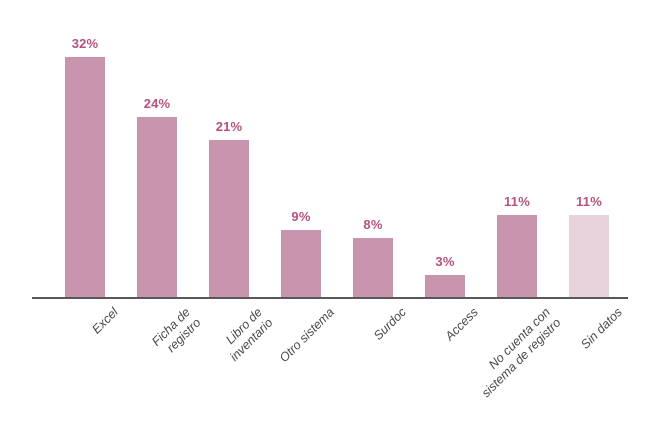  Describe the element at coordinates (330, 298) in the screenshot. I see `x-axis-baseline` at that location.